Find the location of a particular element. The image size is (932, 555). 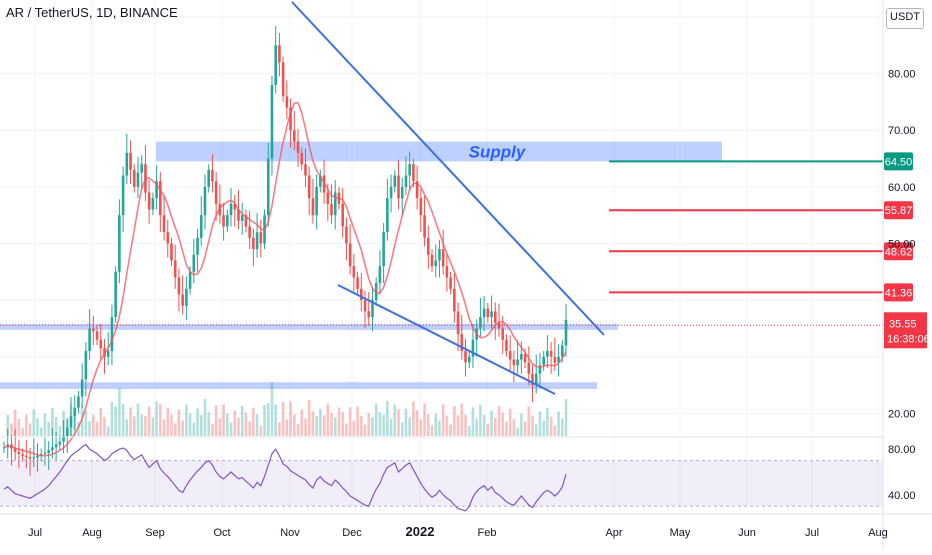

time-tick-label: Jul is located at coordinates (35, 533).